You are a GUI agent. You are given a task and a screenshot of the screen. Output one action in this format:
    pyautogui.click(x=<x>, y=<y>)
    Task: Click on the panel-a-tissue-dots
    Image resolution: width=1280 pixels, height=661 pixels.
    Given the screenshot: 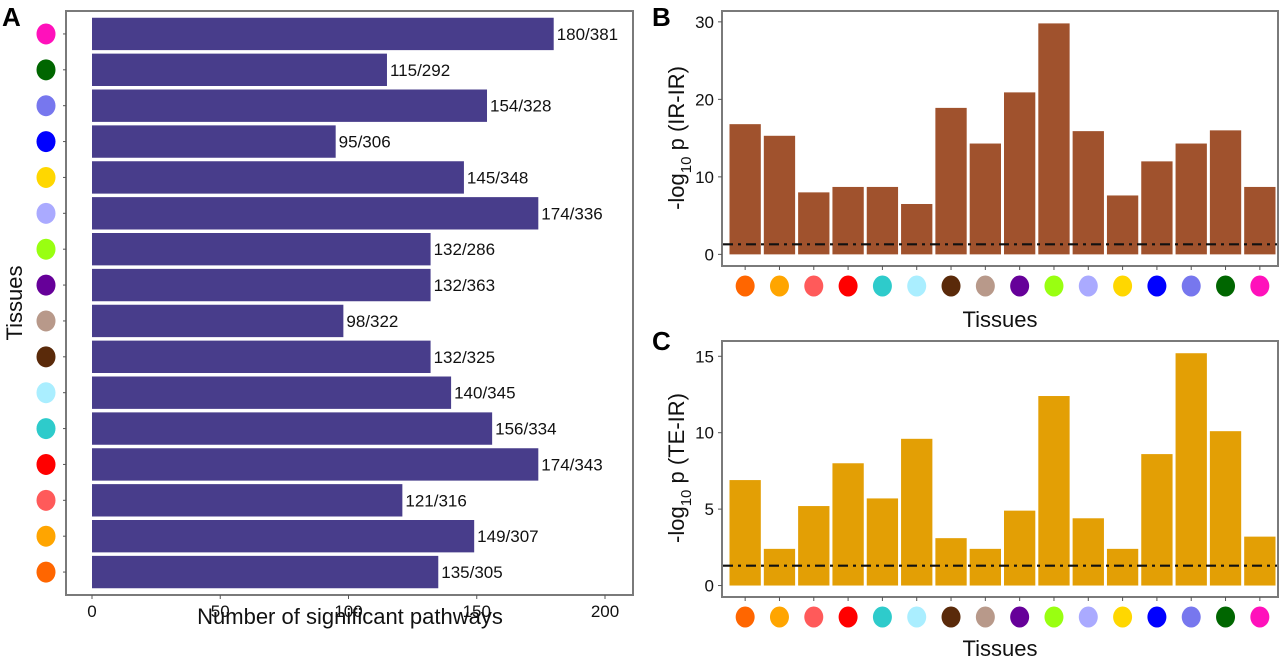 What is the action you would take?
    pyautogui.click(x=46, y=303)
    